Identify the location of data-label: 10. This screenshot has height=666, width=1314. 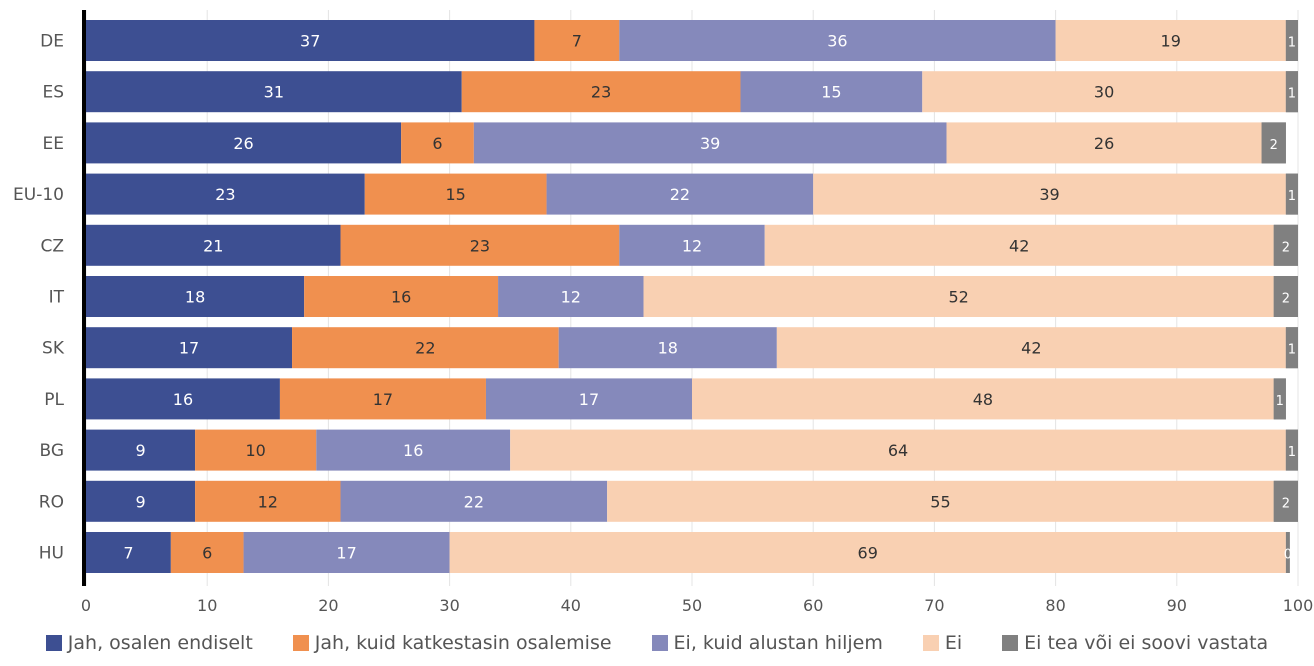
(256, 450).